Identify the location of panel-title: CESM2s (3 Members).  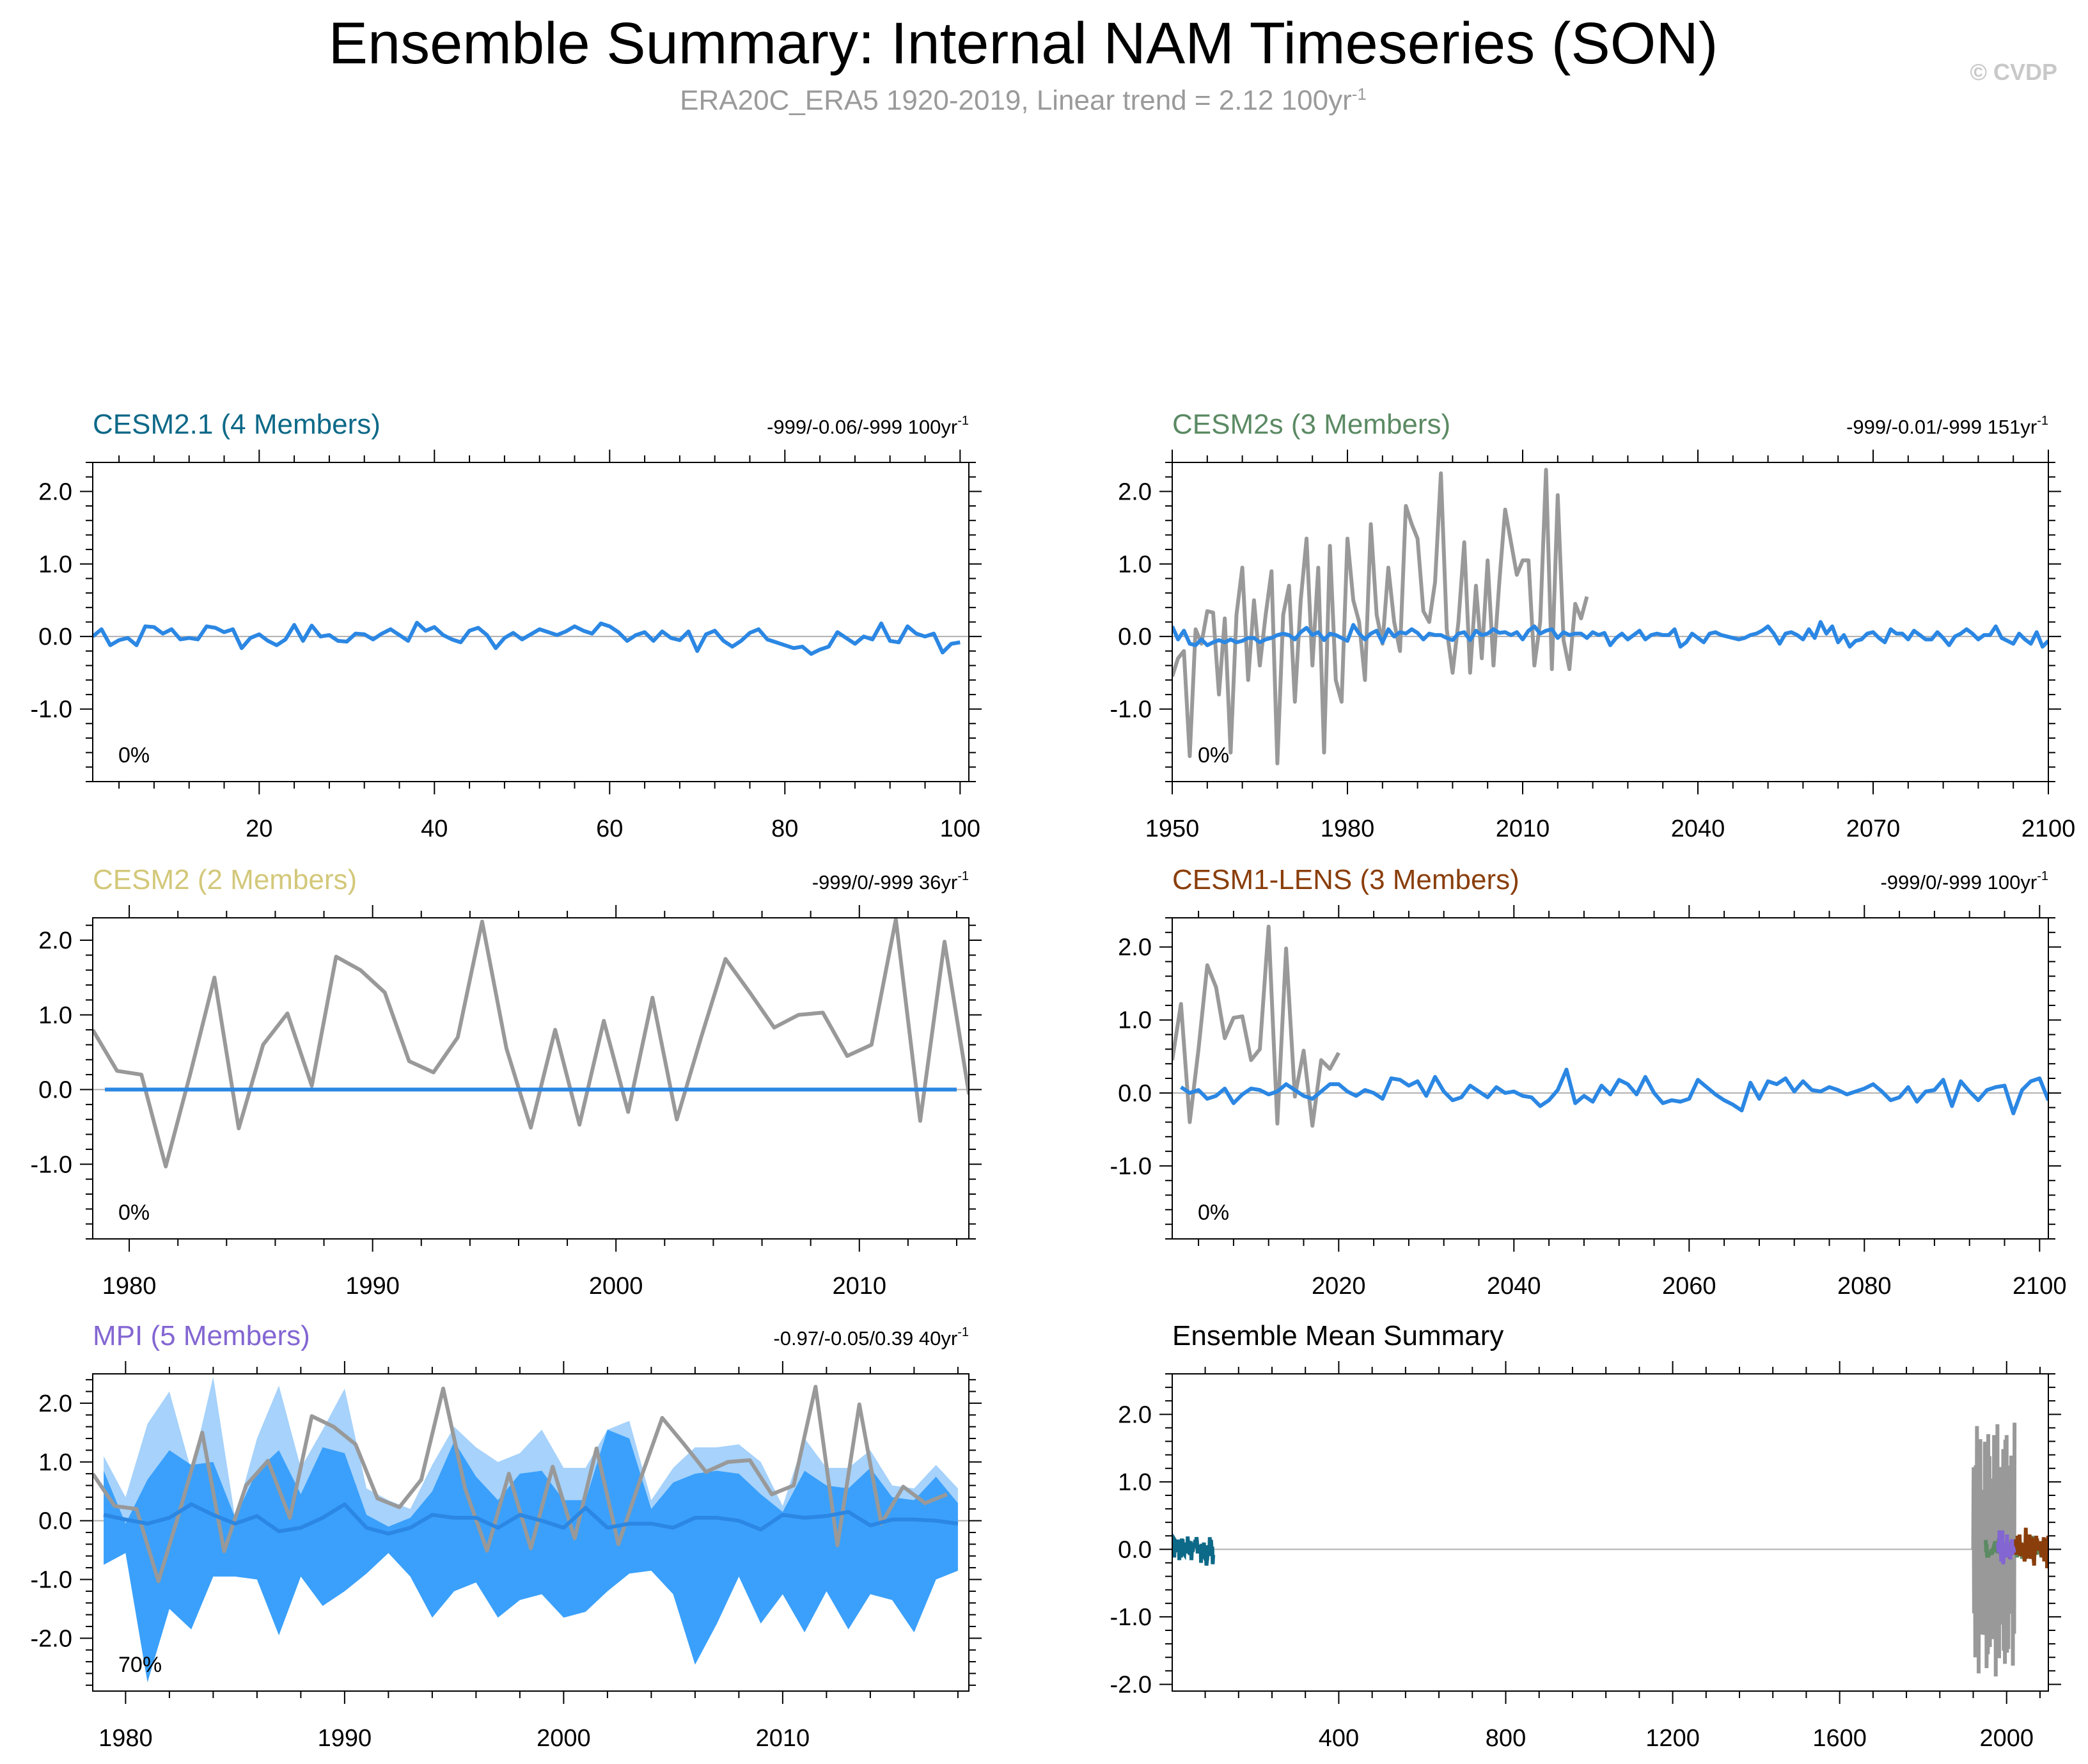
(1311, 424).